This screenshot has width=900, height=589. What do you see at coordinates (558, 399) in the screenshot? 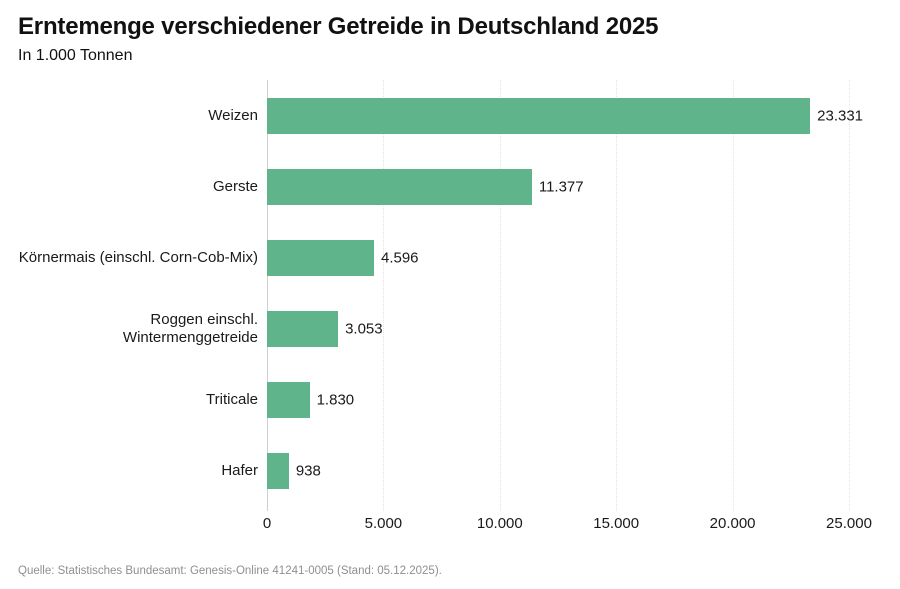
I see `bar-track: 1.830` at bounding box center [558, 399].